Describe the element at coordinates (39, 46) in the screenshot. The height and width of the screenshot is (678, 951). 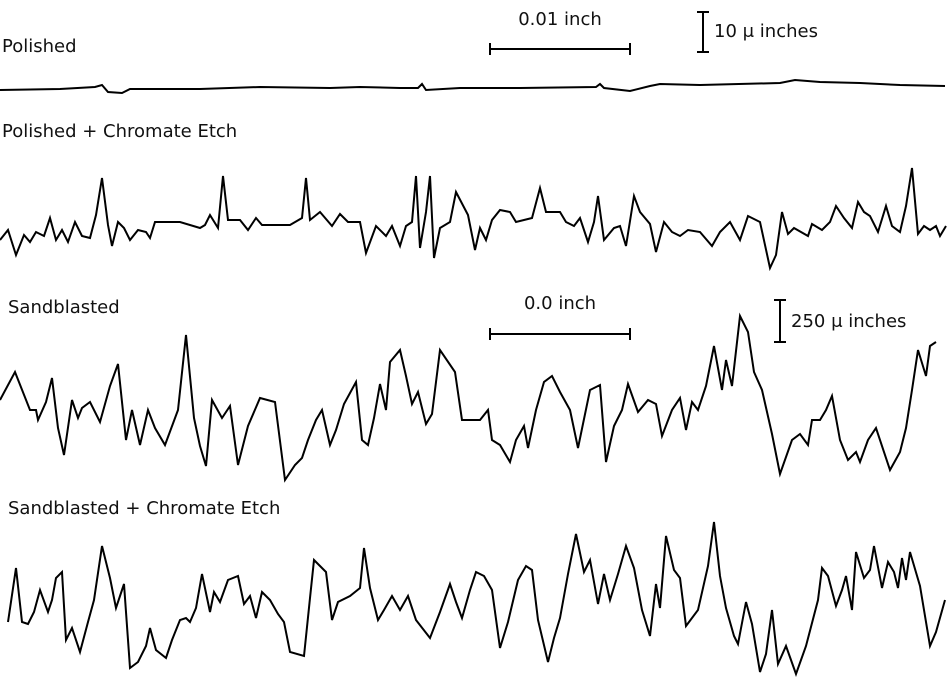
I see `profile-label: Polished` at that location.